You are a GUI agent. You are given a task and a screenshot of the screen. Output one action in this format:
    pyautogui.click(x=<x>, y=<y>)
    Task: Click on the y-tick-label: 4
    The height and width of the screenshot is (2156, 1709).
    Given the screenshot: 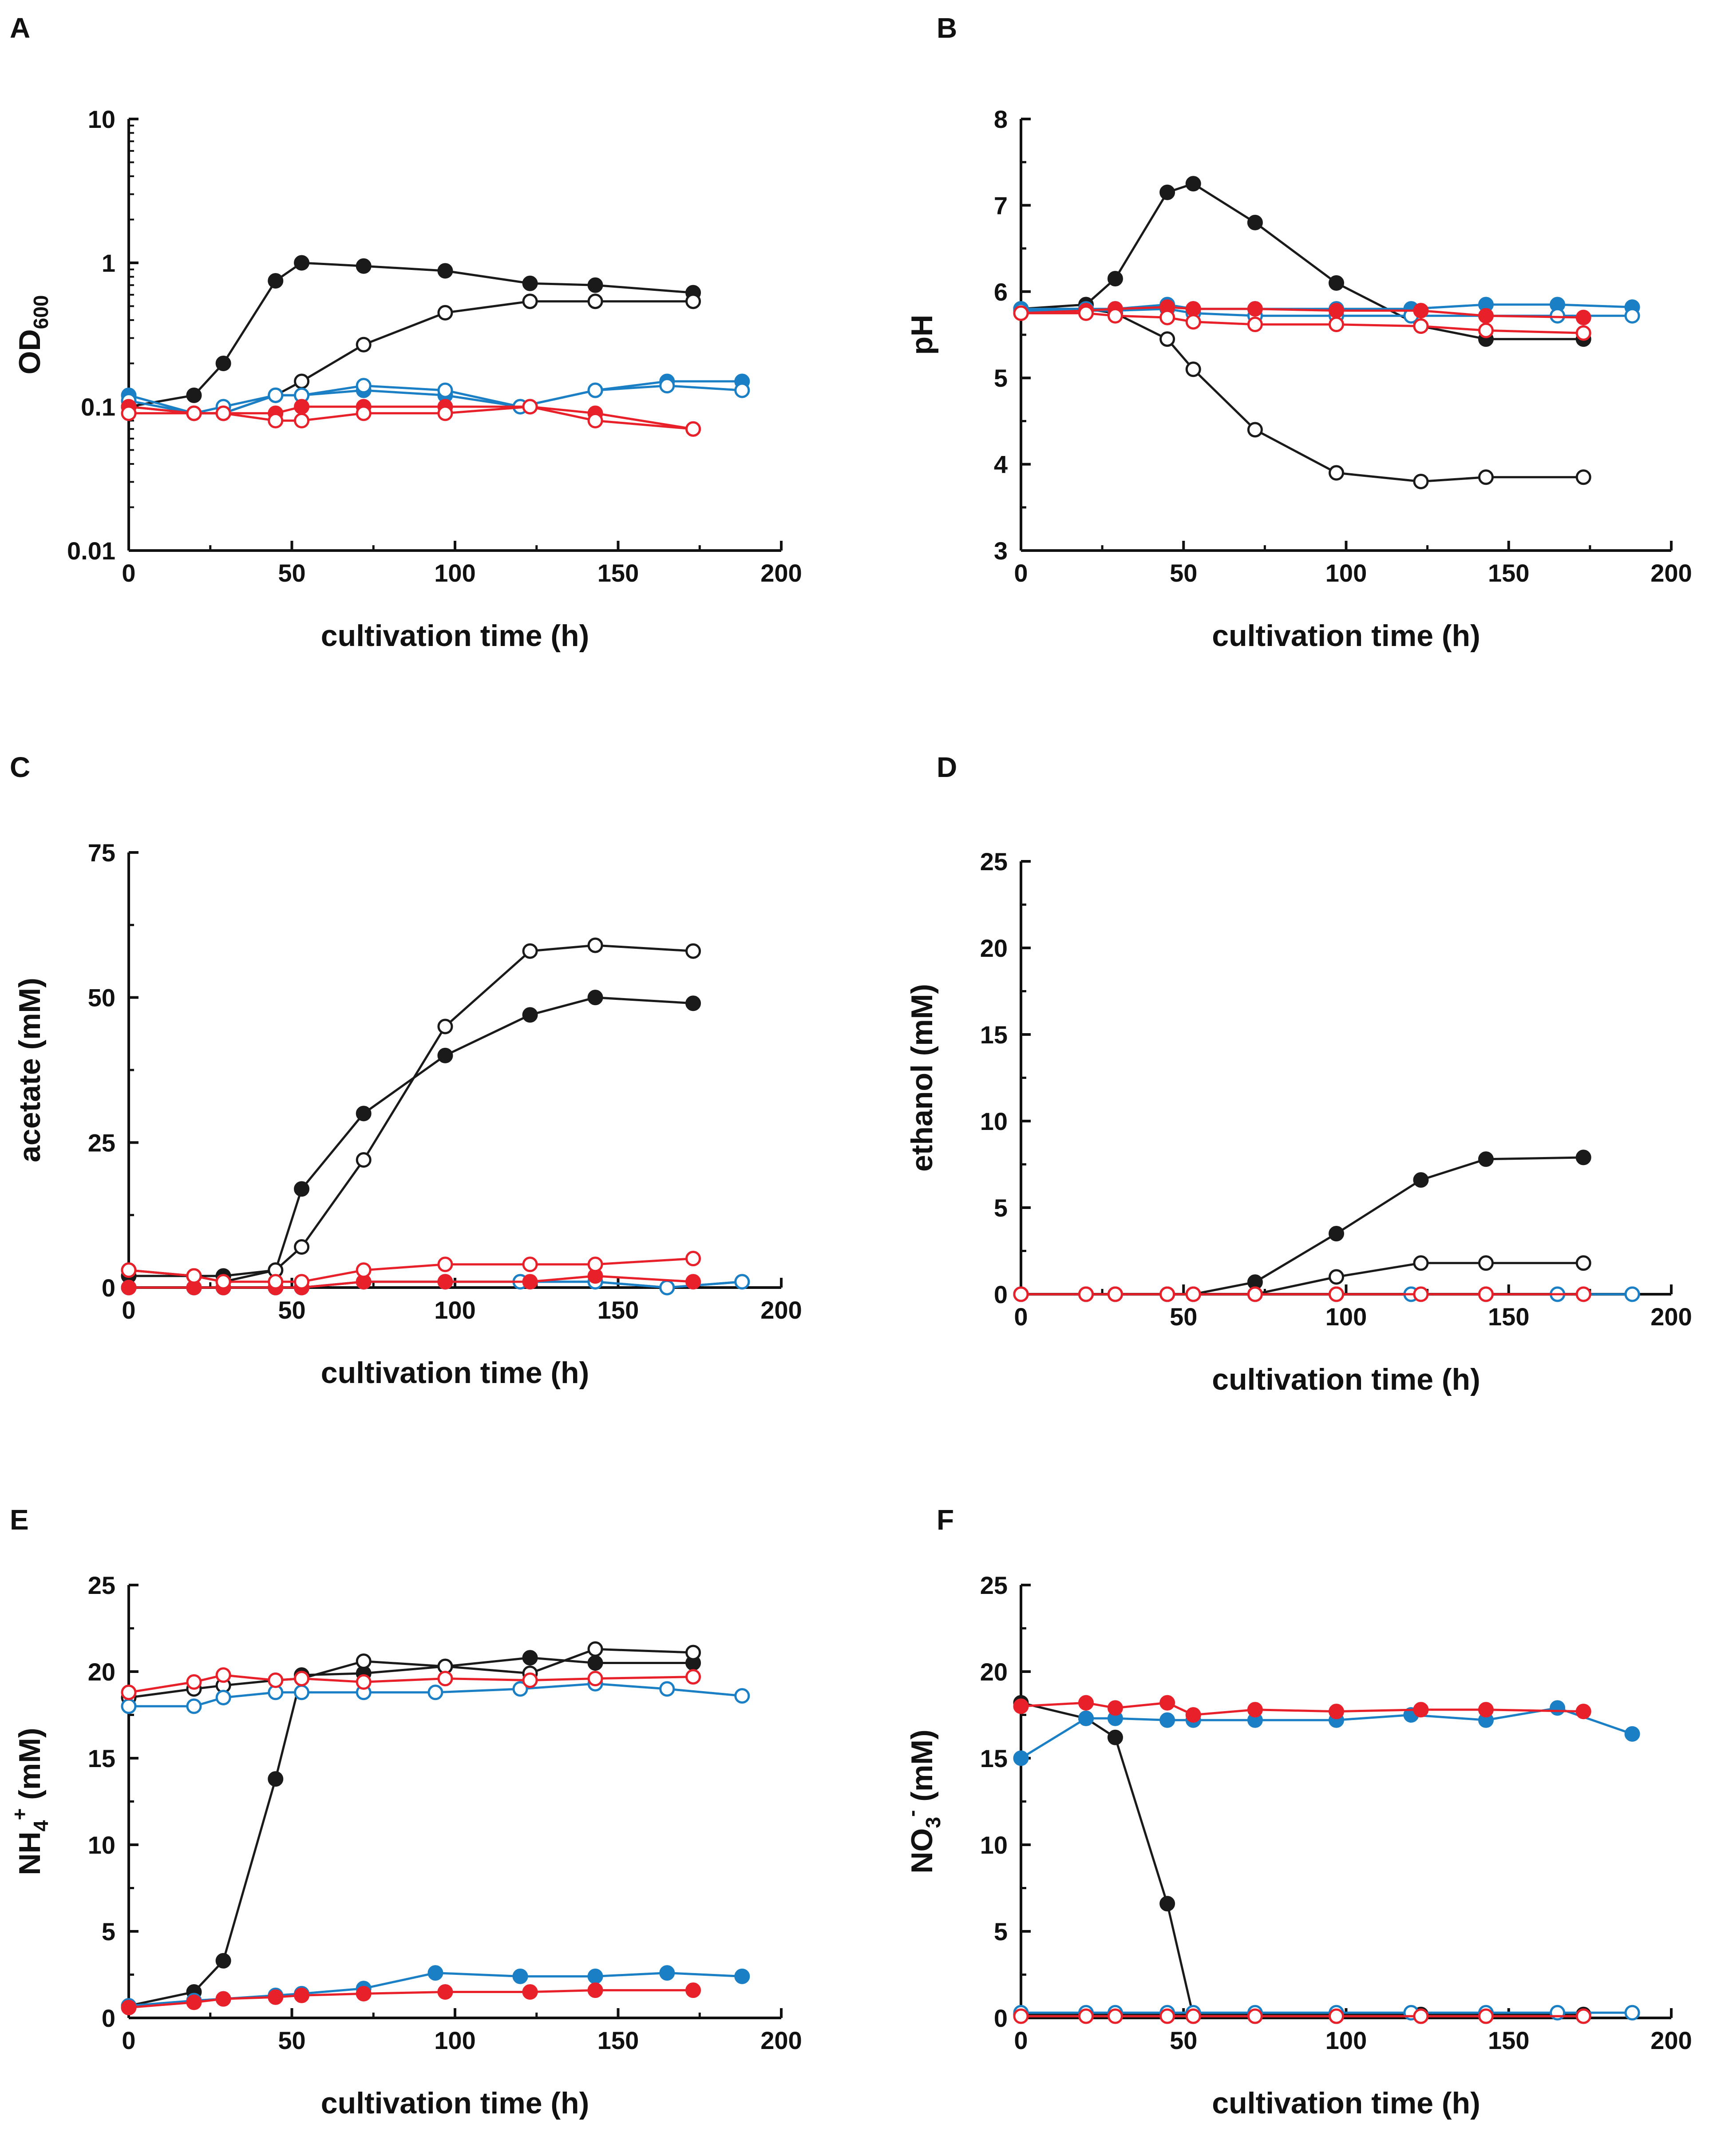 What is the action you would take?
    pyautogui.click(x=1001, y=465)
    